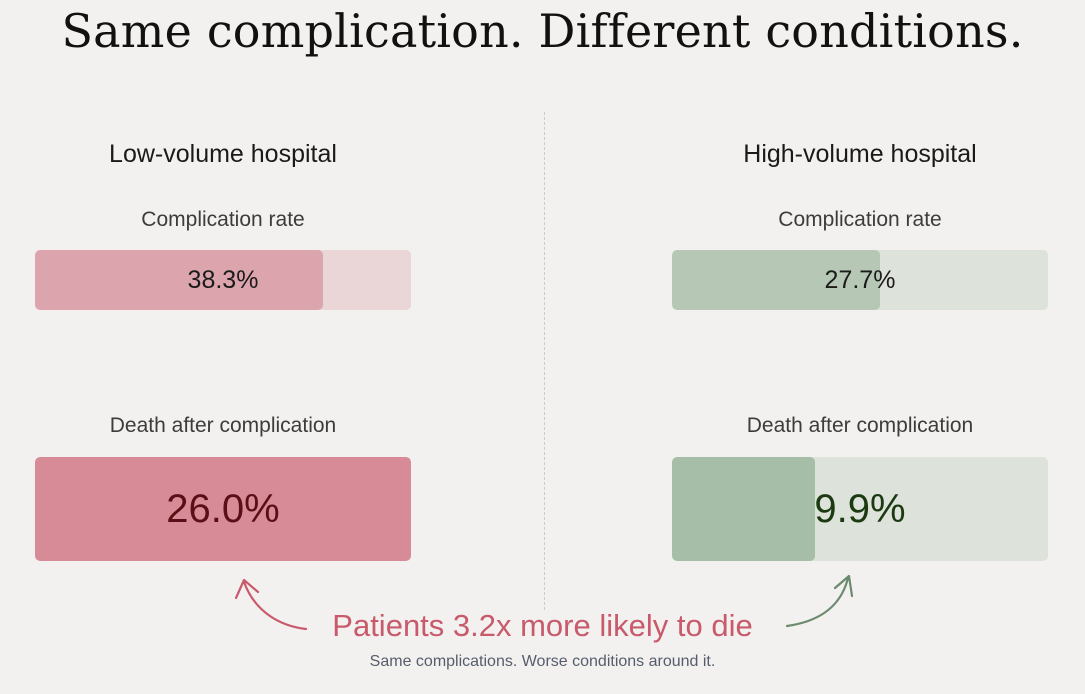 The image size is (1085, 694). I want to click on complication-value-high: 27.7%, so click(860, 279).